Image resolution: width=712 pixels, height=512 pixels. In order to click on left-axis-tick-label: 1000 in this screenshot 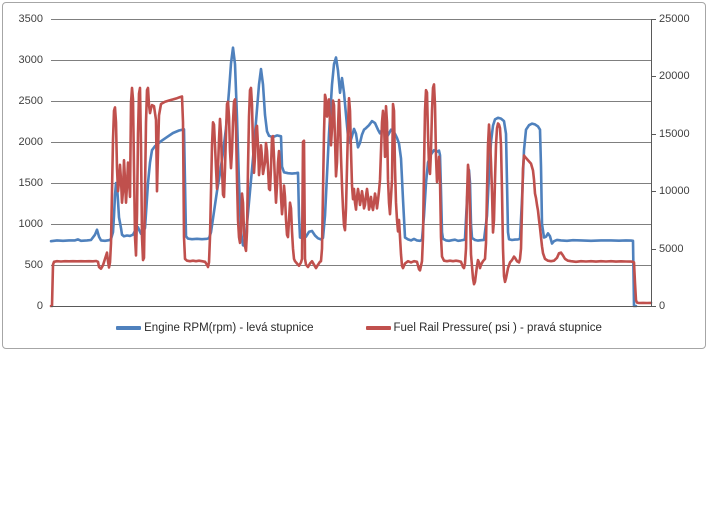, I will do `click(30, 224)`.